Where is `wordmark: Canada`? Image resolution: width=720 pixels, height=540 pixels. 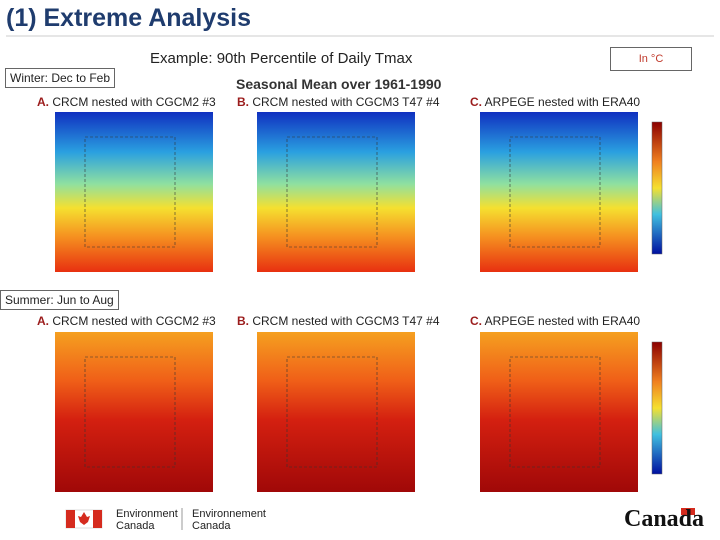 wordmark: Canada is located at coordinates (664, 519).